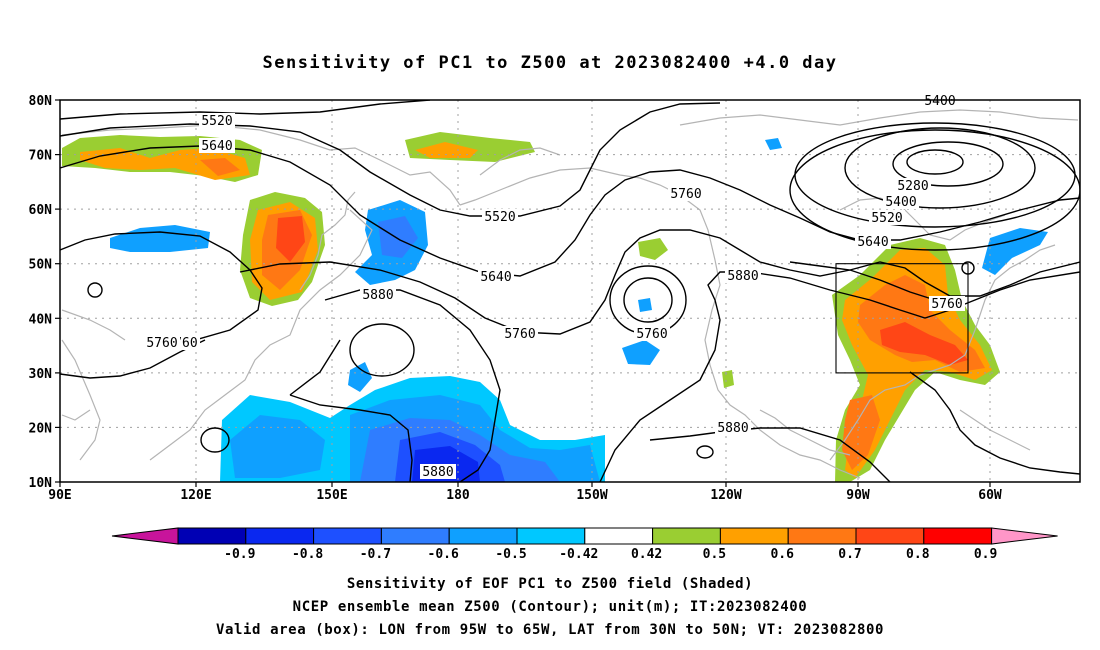 The image size is (1100, 650). I want to click on valid-area-box, so click(902, 318).